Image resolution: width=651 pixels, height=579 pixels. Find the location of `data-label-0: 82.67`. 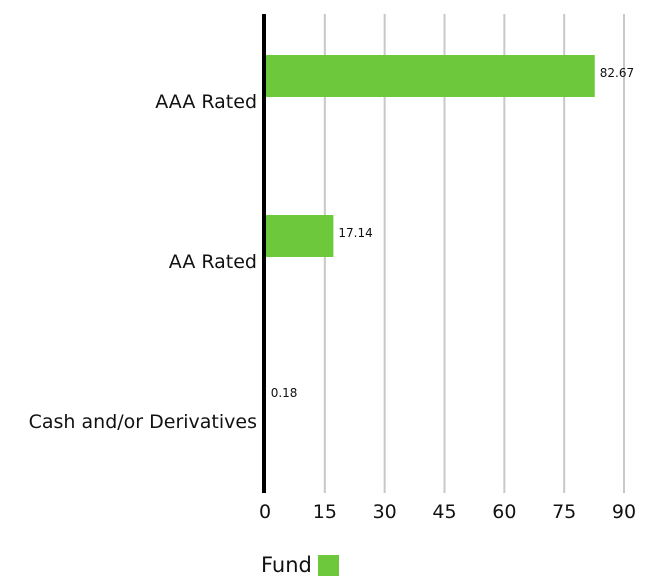

data-label-0: 82.67 is located at coordinates (617, 73).